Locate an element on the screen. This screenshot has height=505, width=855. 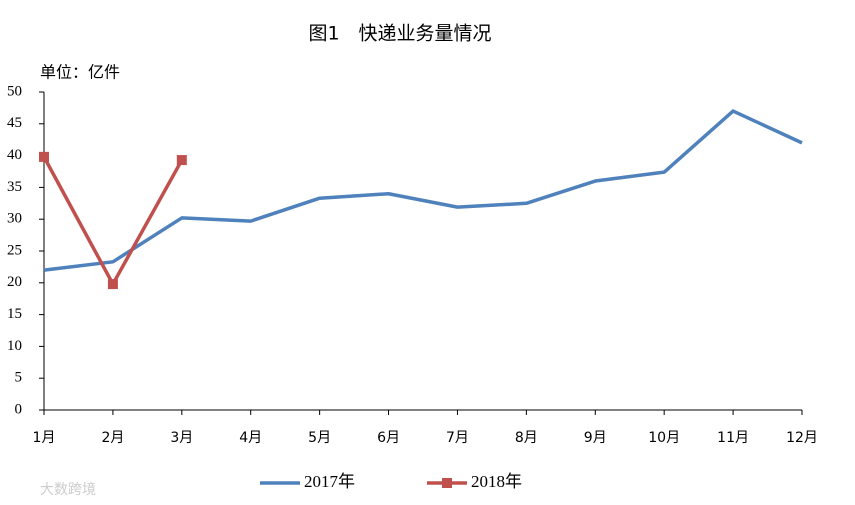
y-tick-label: 30 is located at coordinates (14, 219).